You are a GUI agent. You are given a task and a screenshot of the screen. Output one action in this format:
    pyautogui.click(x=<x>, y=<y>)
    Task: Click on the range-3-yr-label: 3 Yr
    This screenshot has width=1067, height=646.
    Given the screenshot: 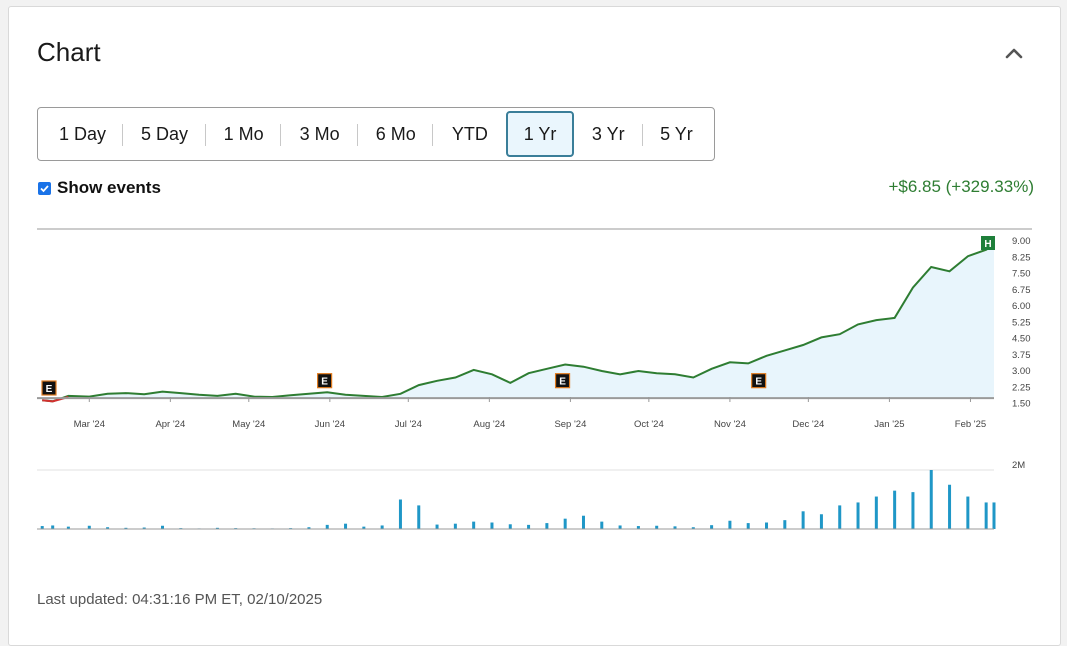 What is the action you would take?
    pyautogui.click(x=608, y=133)
    